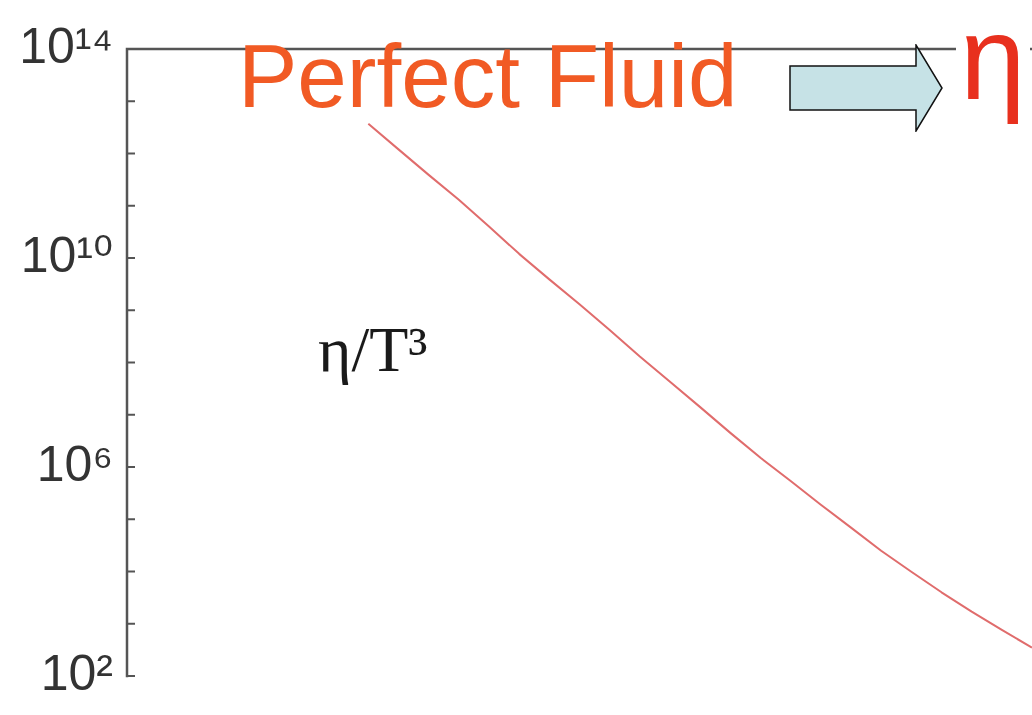 The width and height of the screenshot is (1032, 715). What do you see at coordinates (488, 76) in the screenshot?
I see `annotation: Perfect Fluid` at bounding box center [488, 76].